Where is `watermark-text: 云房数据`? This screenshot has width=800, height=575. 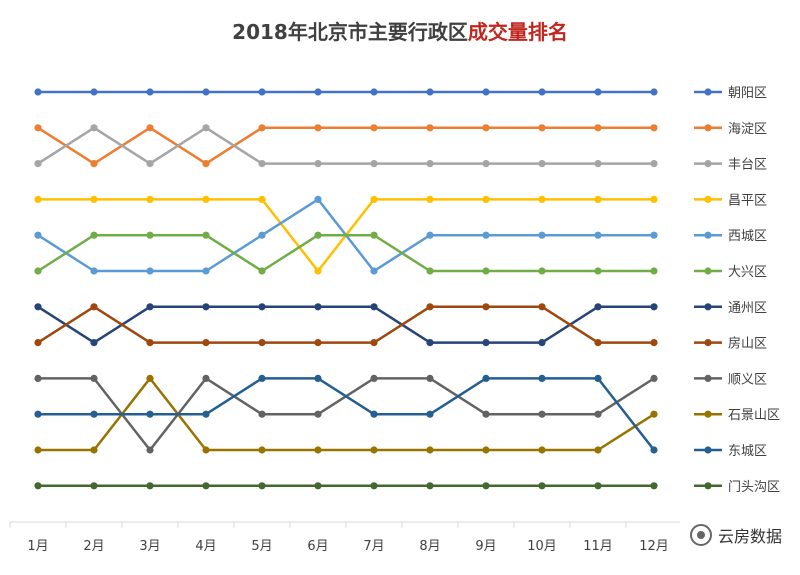 watermark-text: 云房数据 is located at coordinates (749, 536).